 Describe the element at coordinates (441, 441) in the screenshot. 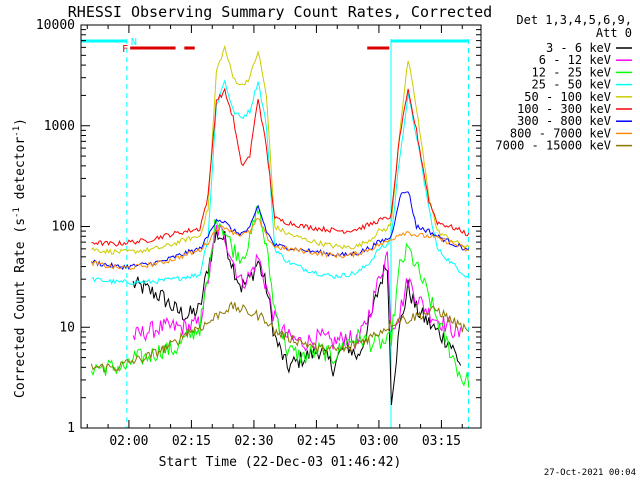

I see `x-tick-label: 03:15` at that location.